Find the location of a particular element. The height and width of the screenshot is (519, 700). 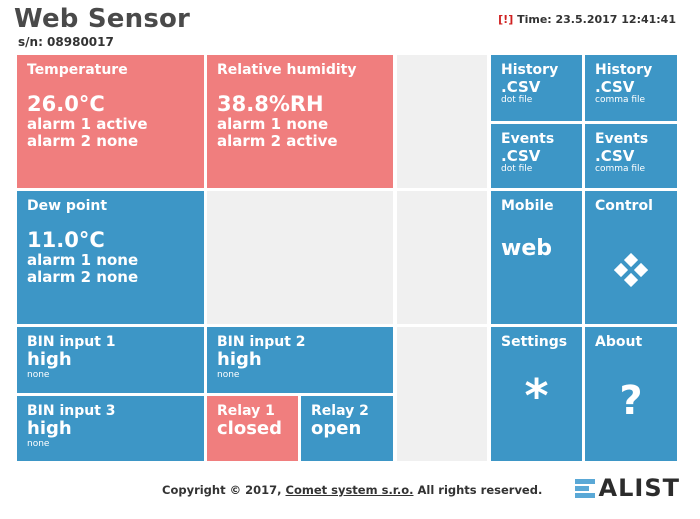

history-comma-sub: comma file is located at coordinates (620, 100).